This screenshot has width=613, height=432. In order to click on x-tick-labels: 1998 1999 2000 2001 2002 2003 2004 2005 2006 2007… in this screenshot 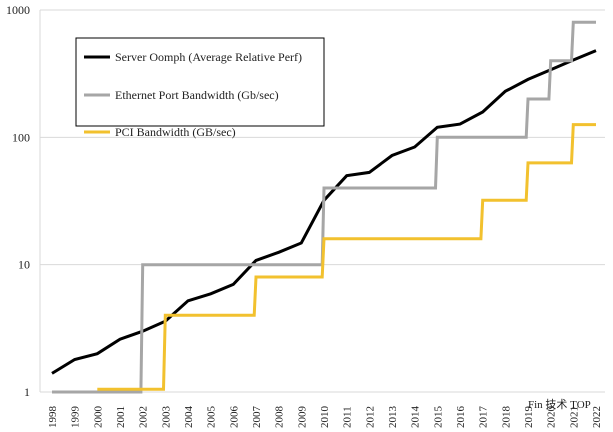, I will do `click(325, 416)`.